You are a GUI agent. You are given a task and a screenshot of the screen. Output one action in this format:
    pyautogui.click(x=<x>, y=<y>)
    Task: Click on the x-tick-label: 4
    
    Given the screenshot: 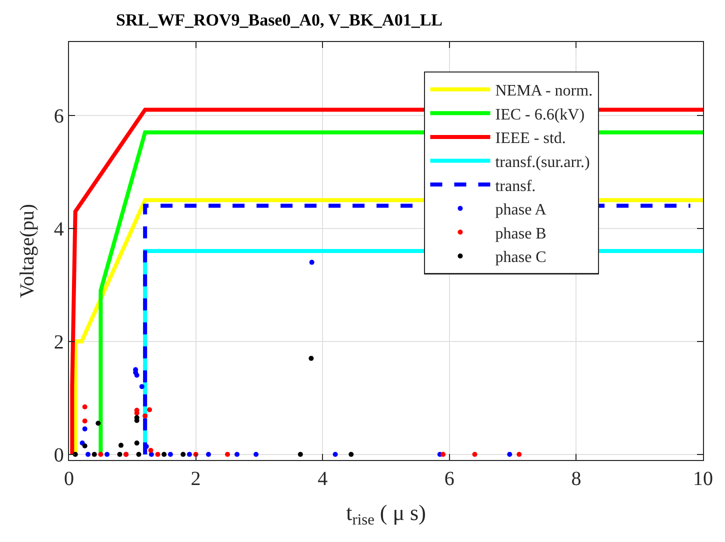 What is the action you would take?
    pyautogui.click(x=323, y=479)
    